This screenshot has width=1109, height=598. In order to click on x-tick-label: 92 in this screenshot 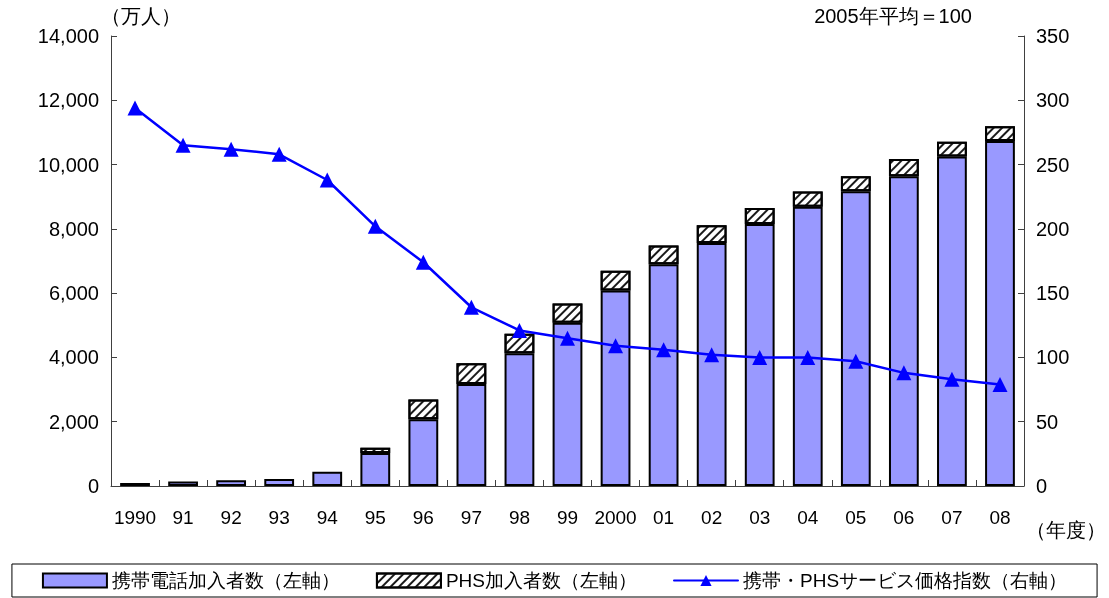, I will do `click(231, 517)`.